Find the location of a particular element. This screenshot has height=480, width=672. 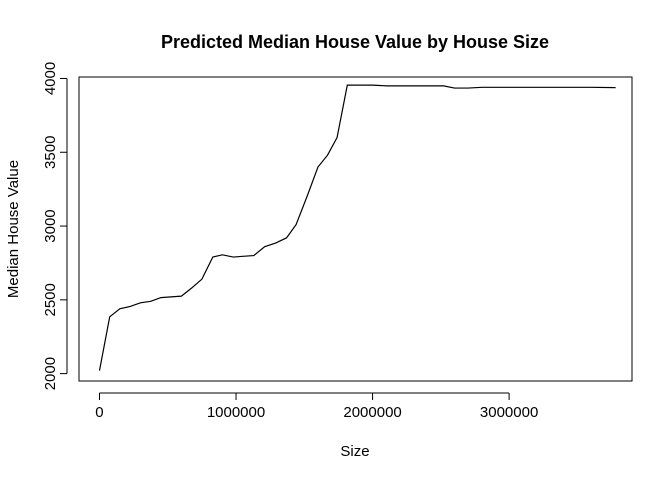

x-axis: 0 1000000 2000000 3000000 is located at coordinates (316, 406).